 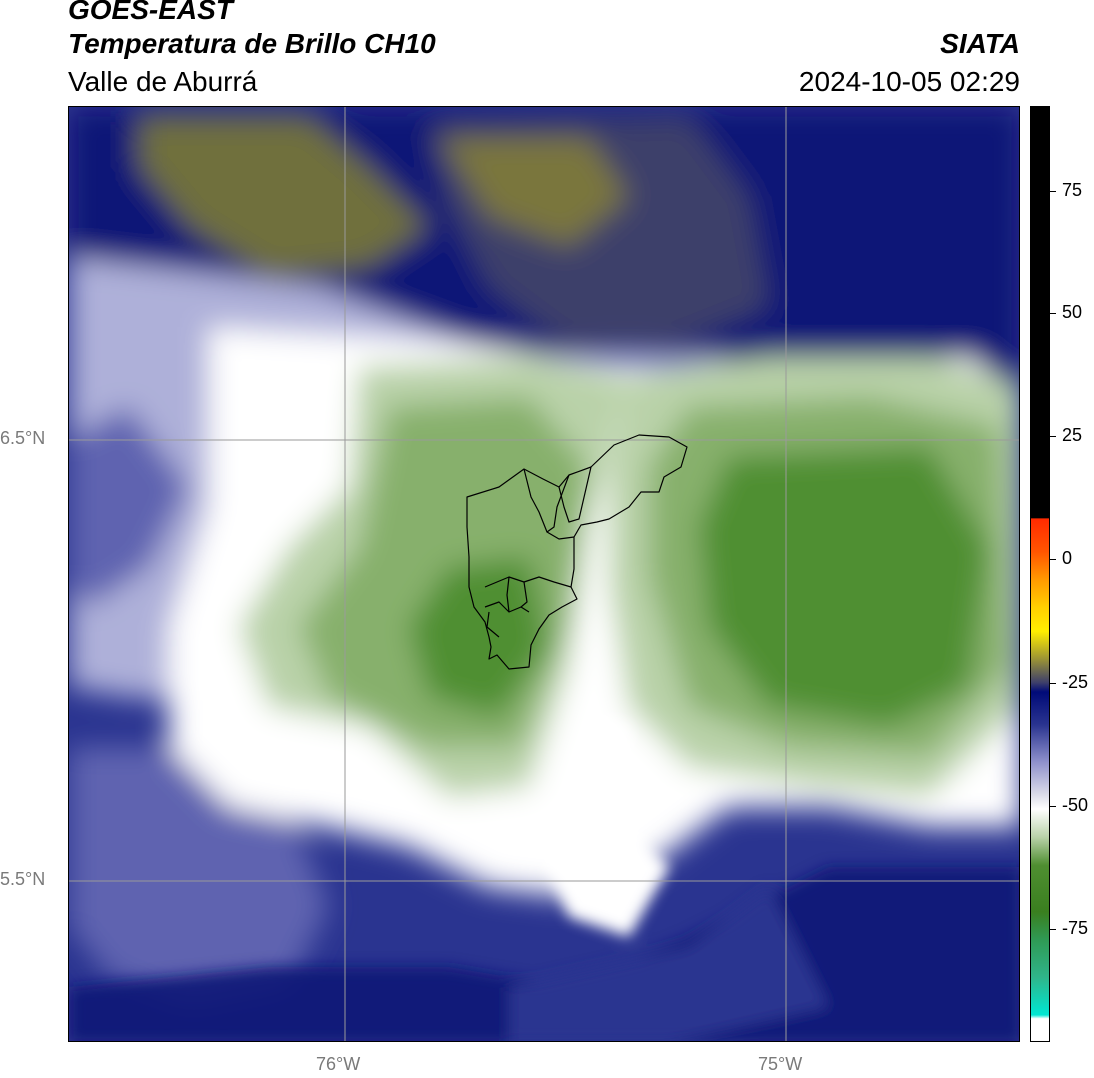 I want to click on lat-label-6-5: 6.5°N, so click(x=23, y=438).